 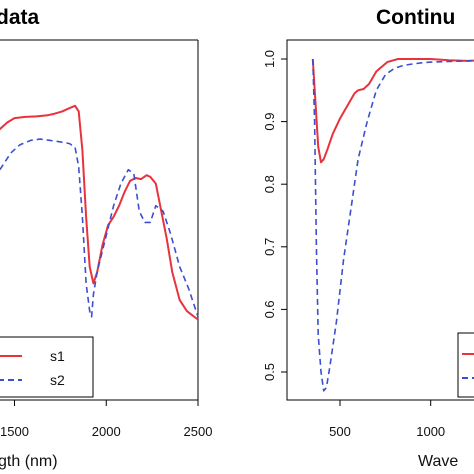 What do you see at coordinates (106, 431) in the screenshot?
I see `left-x-tick-label-1: 2000` at bounding box center [106, 431].